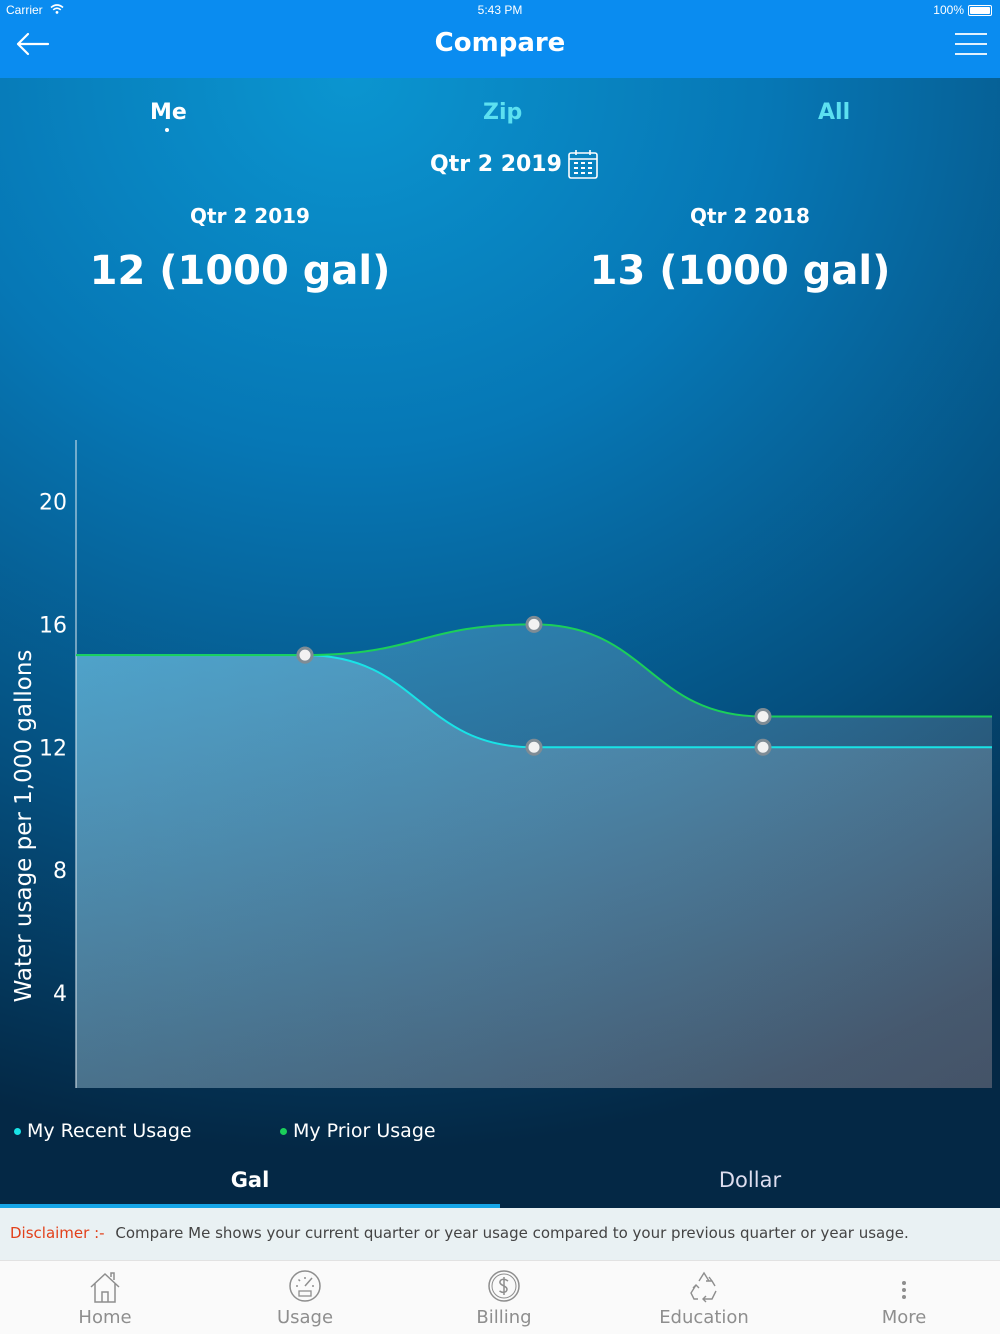  Describe the element at coordinates (948, 10) in the screenshot. I see `battery-percentage: 100%` at that location.